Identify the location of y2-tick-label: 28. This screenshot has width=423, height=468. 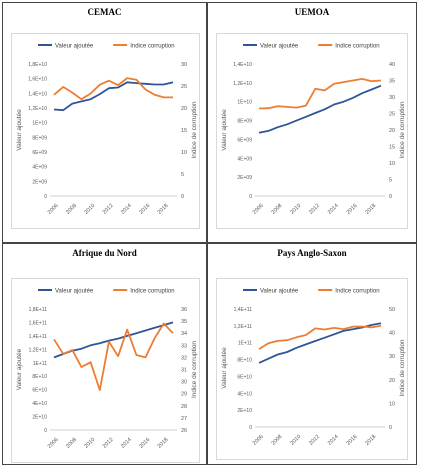
(184, 407).